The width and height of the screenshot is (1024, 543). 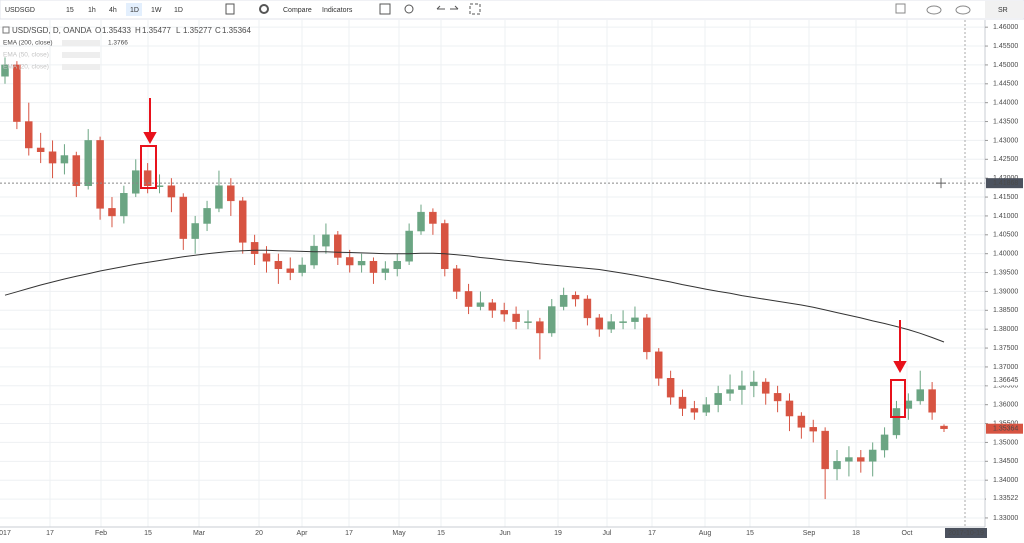 I want to click on x-tick-label: Jun, so click(x=504, y=533).